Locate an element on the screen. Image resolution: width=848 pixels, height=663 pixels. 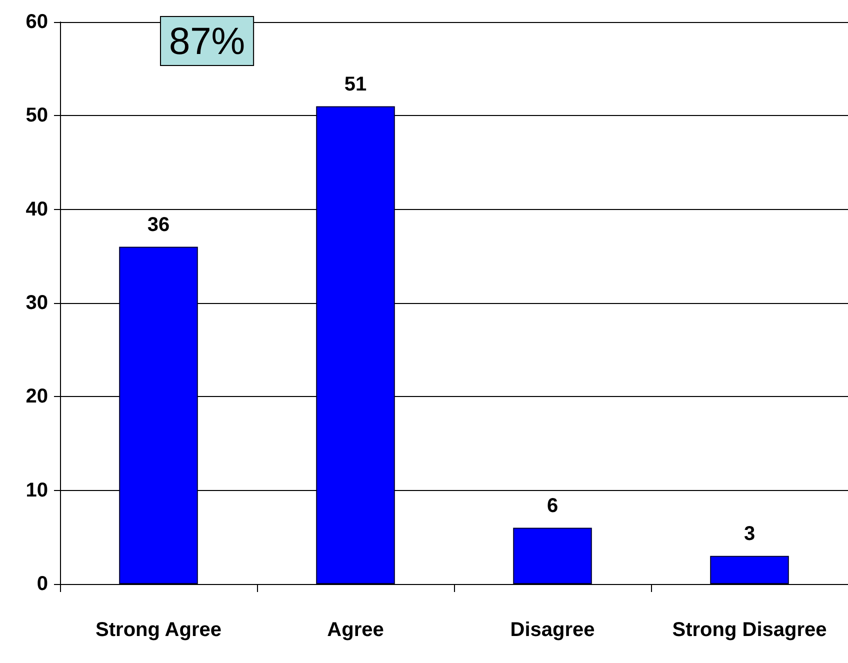
x-tick-label: Disagree is located at coordinates (552, 630).